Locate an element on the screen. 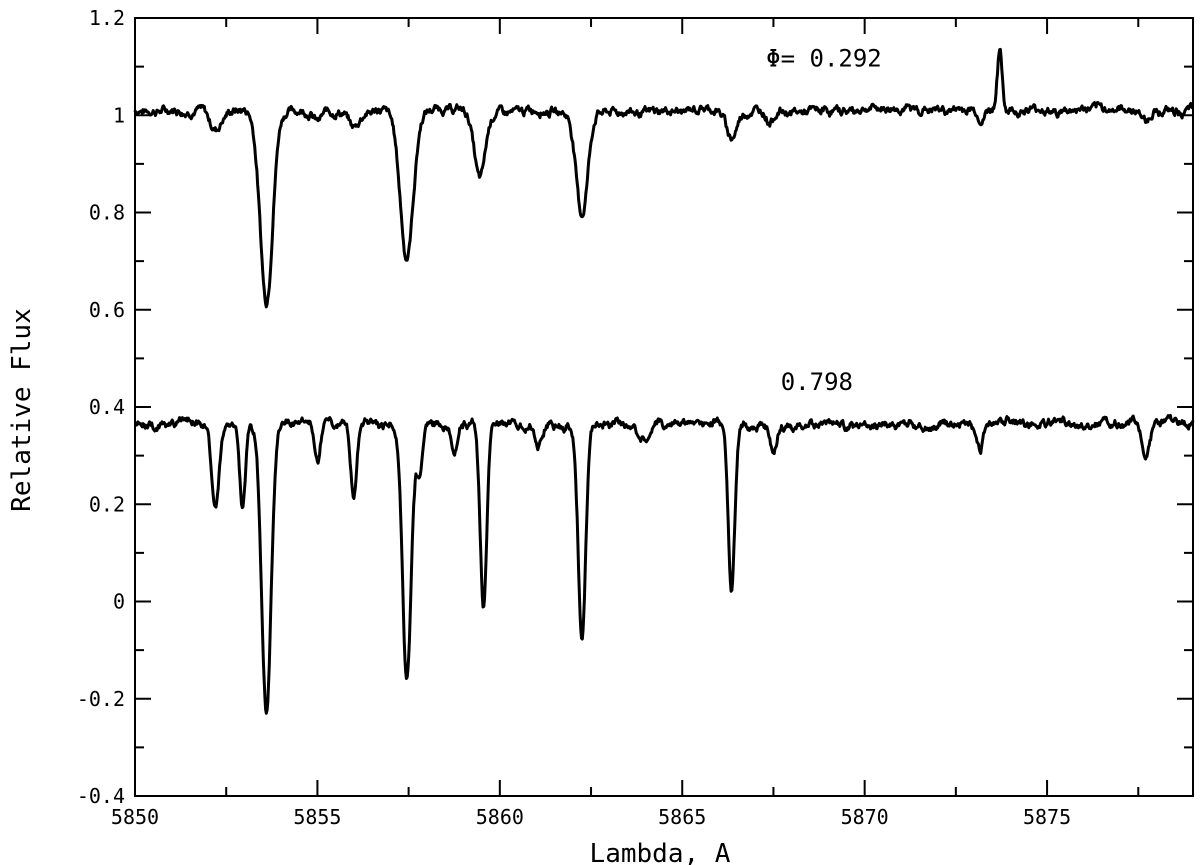 Image resolution: width=1200 pixels, height=865 pixels. x-tick-label: 5860 is located at coordinates (500, 817).